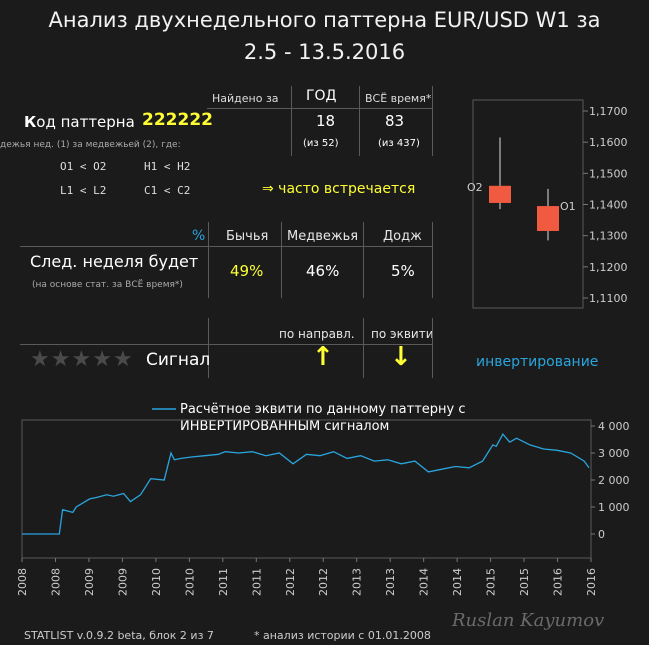  I want to click on candle-y-tick: 1,1300, so click(608, 236).